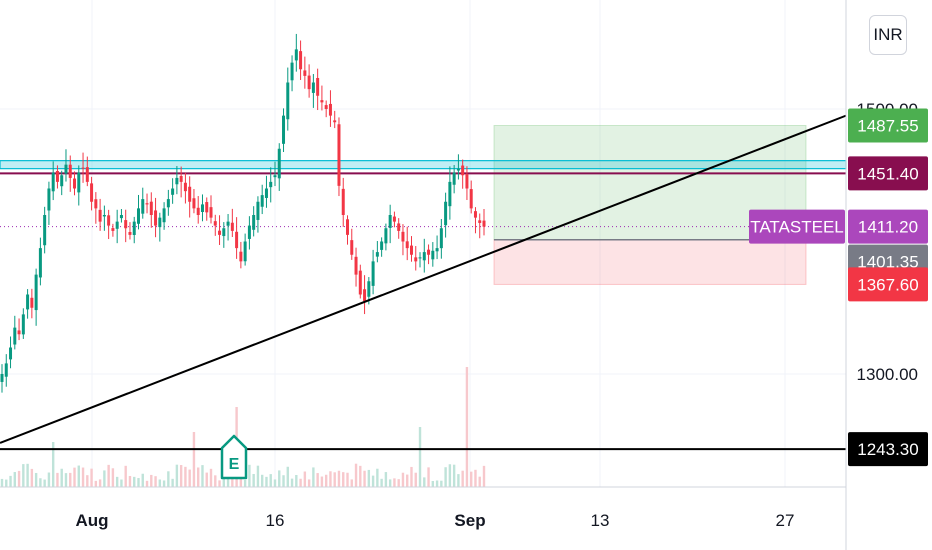 The image size is (932, 550). I want to click on earnings-icon, so click(234, 457).